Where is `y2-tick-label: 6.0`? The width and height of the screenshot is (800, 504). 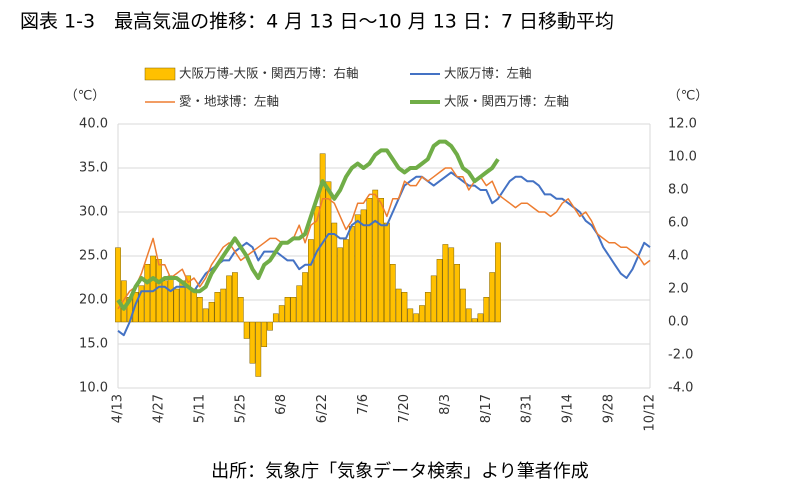 y2-tick-label: 6.0 is located at coordinates (678, 223).